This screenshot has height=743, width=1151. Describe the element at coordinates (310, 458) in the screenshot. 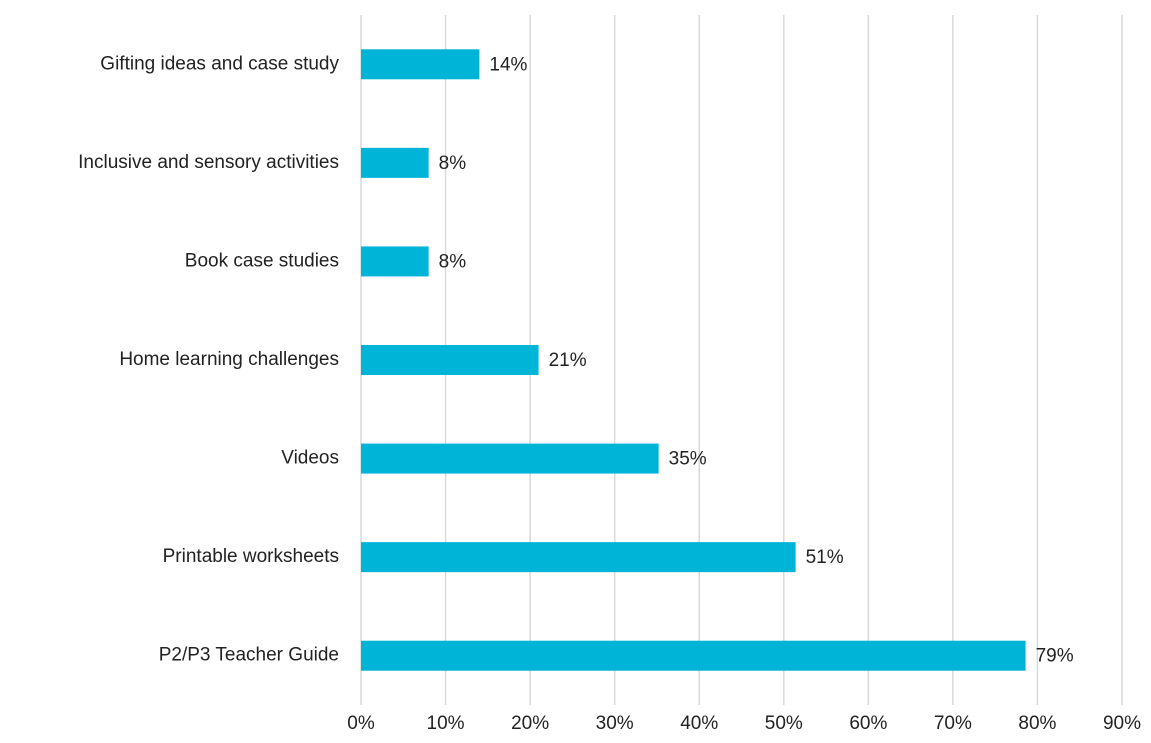

I see `y-tick-label: Videos` at that location.